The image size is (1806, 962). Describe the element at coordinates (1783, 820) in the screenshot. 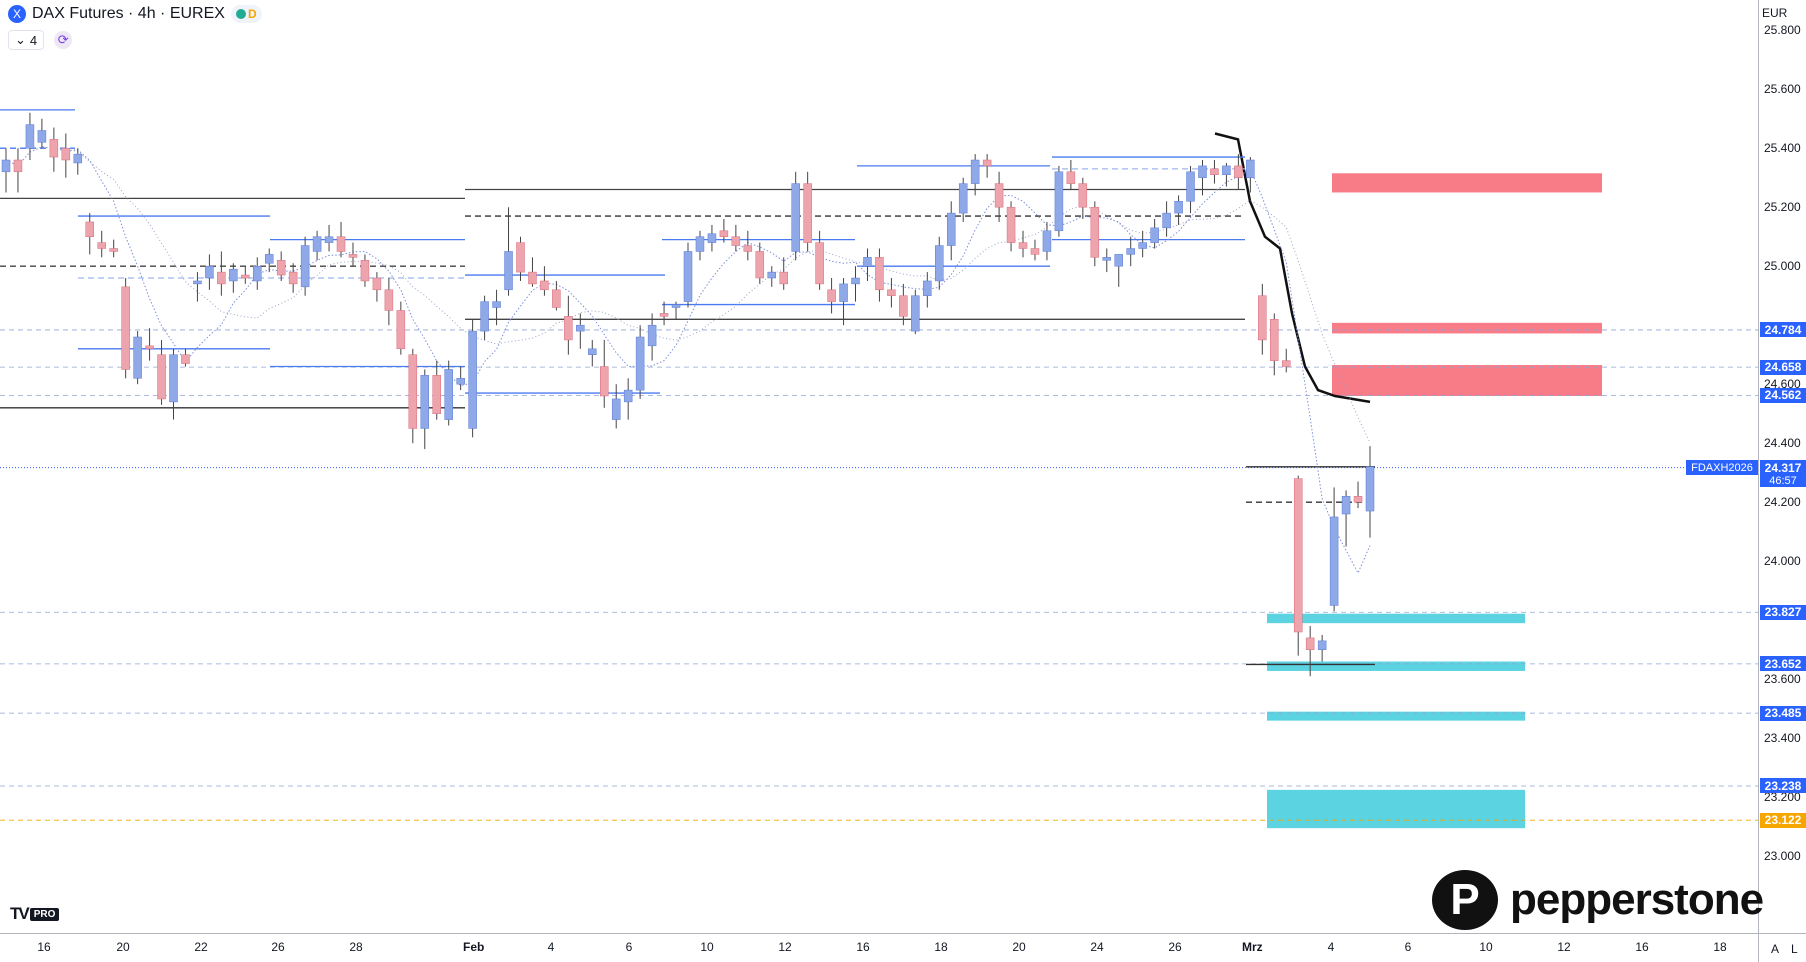

I see `price-label-7: 23.122` at that location.